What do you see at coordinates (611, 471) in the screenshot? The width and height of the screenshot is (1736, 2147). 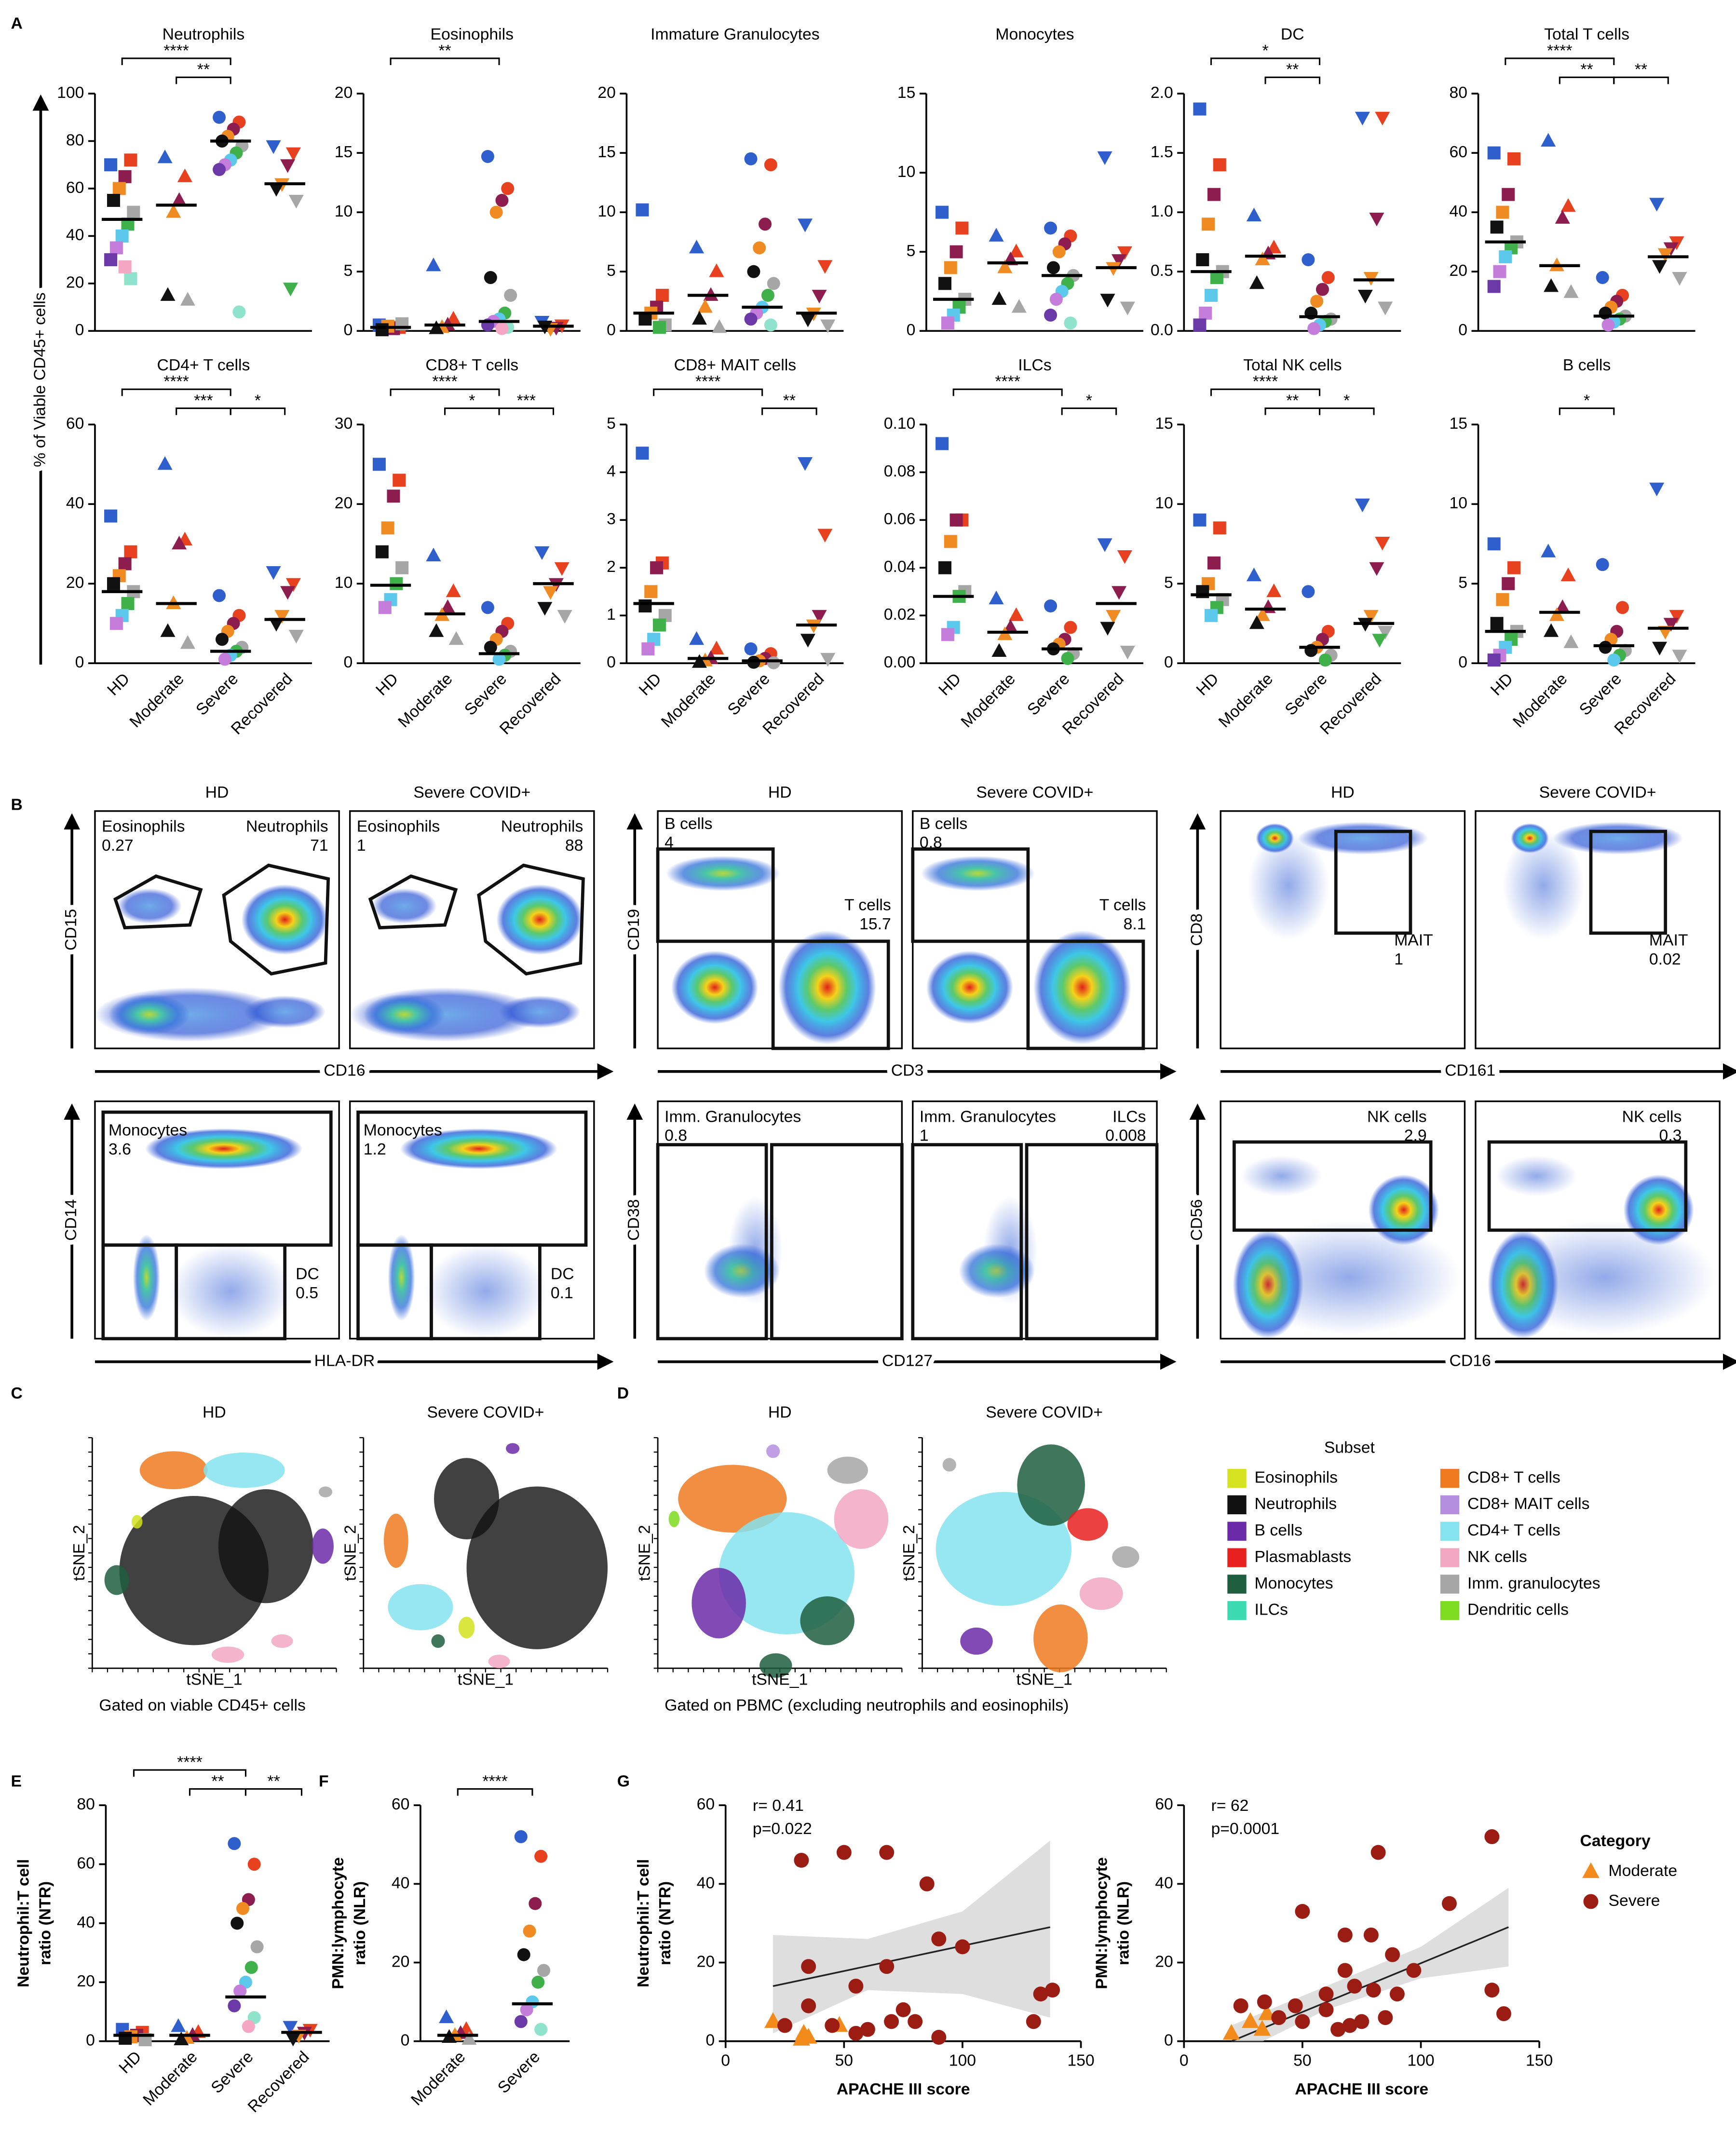 I see `y-tick-label: 4` at bounding box center [611, 471].